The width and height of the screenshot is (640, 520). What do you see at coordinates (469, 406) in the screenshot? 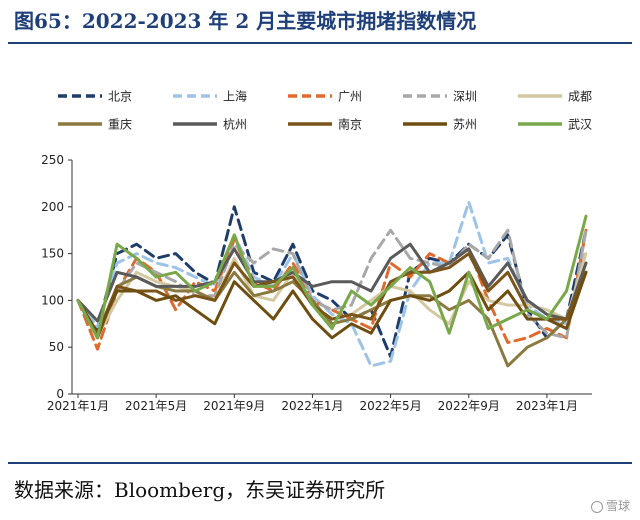
I see `x-tick-label-5: 2022年9月` at bounding box center [469, 406].